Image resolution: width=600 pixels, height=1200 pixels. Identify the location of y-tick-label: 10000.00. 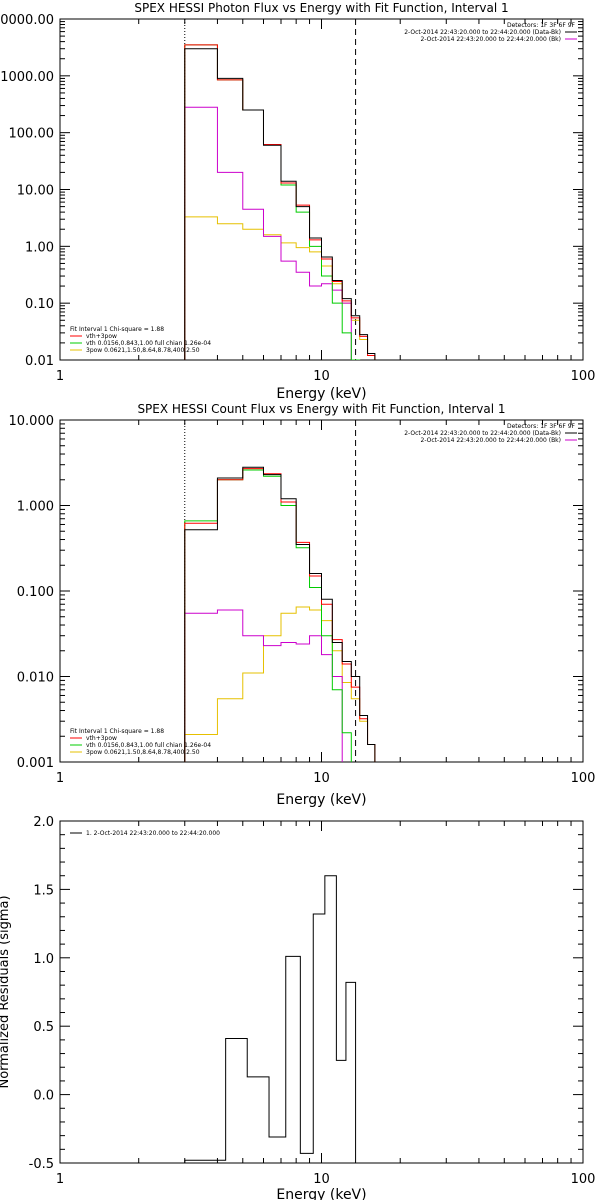
(27, 20).